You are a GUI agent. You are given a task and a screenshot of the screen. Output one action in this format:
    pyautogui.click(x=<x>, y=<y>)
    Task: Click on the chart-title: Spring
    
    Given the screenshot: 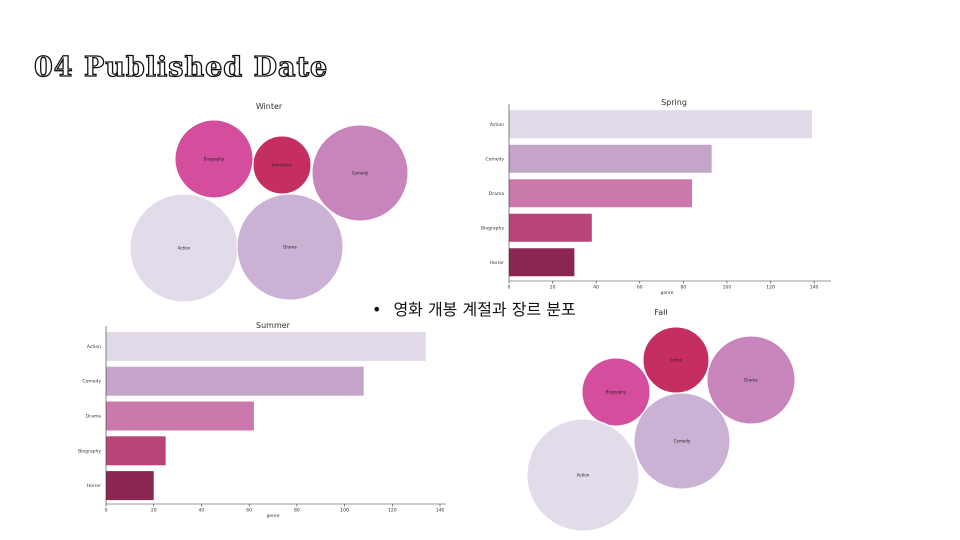 What is the action you would take?
    pyautogui.click(x=674, y=102)
    